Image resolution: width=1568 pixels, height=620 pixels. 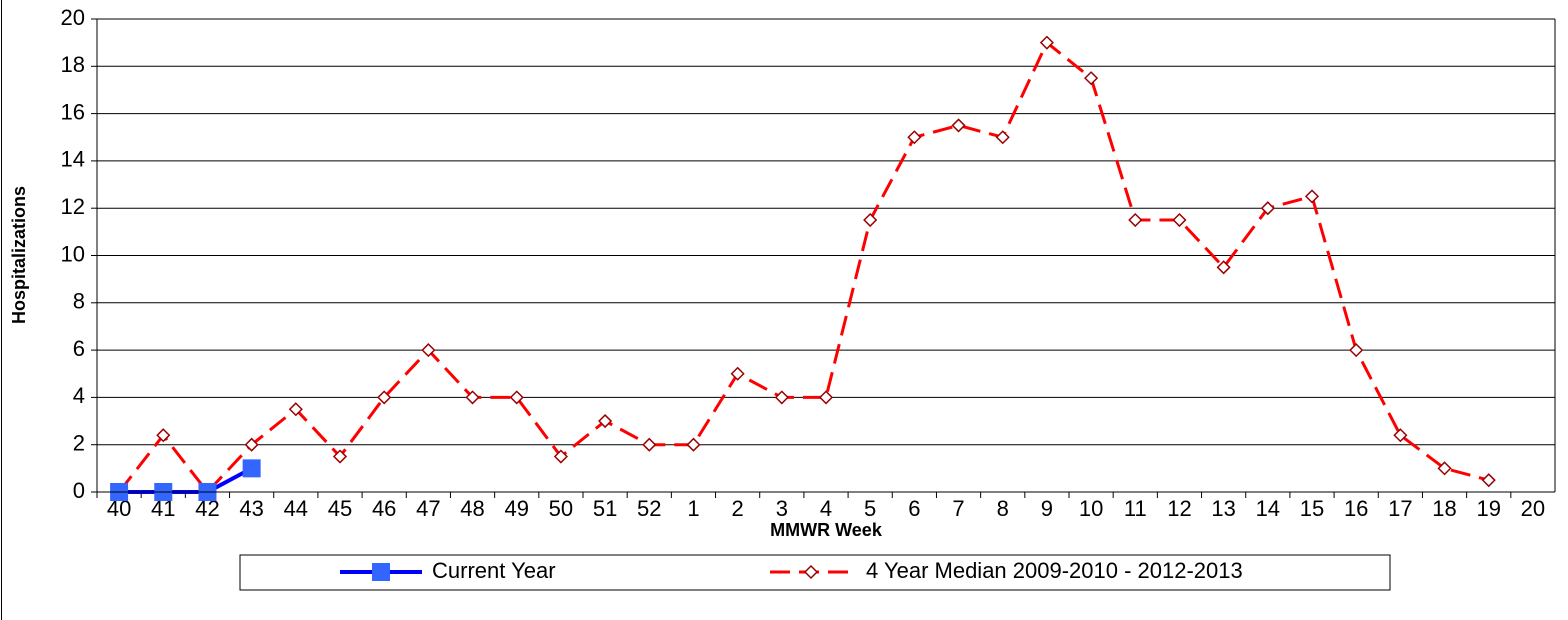 I want to click on x-tick-label: 2, so click(x=738, y=508).